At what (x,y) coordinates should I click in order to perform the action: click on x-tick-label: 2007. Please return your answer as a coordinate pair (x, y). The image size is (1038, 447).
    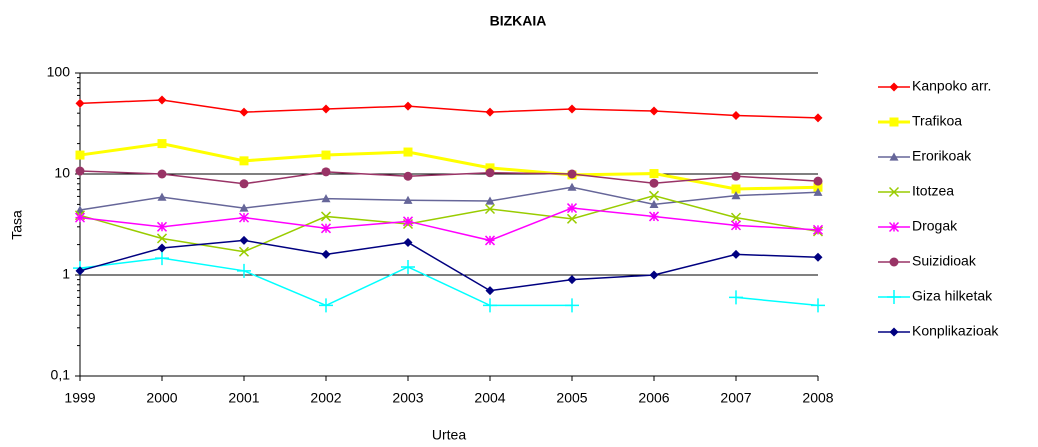
    Looking at the image, I should click on (735, 398).